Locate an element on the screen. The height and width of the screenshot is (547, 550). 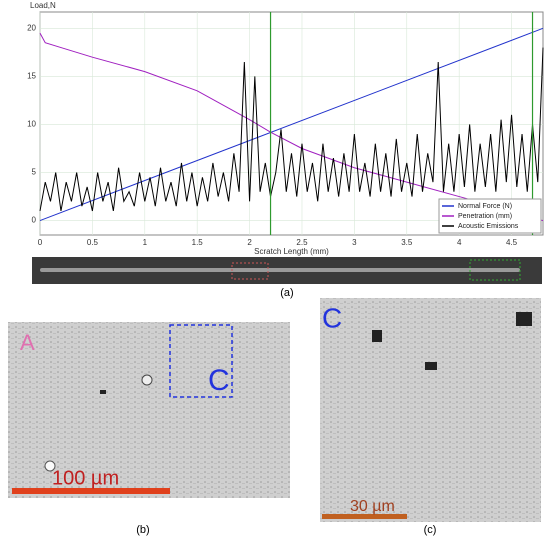
legend-label: Penetration (mm) is located at coordinates (485, 216).